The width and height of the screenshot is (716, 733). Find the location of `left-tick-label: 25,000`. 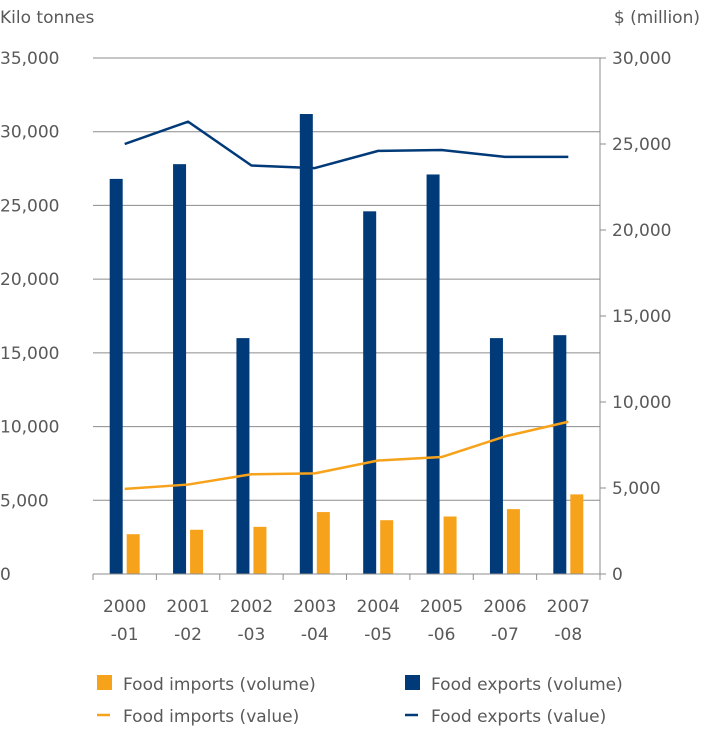

left-tick-label: 25,000 is located at coordinates (29, 206).